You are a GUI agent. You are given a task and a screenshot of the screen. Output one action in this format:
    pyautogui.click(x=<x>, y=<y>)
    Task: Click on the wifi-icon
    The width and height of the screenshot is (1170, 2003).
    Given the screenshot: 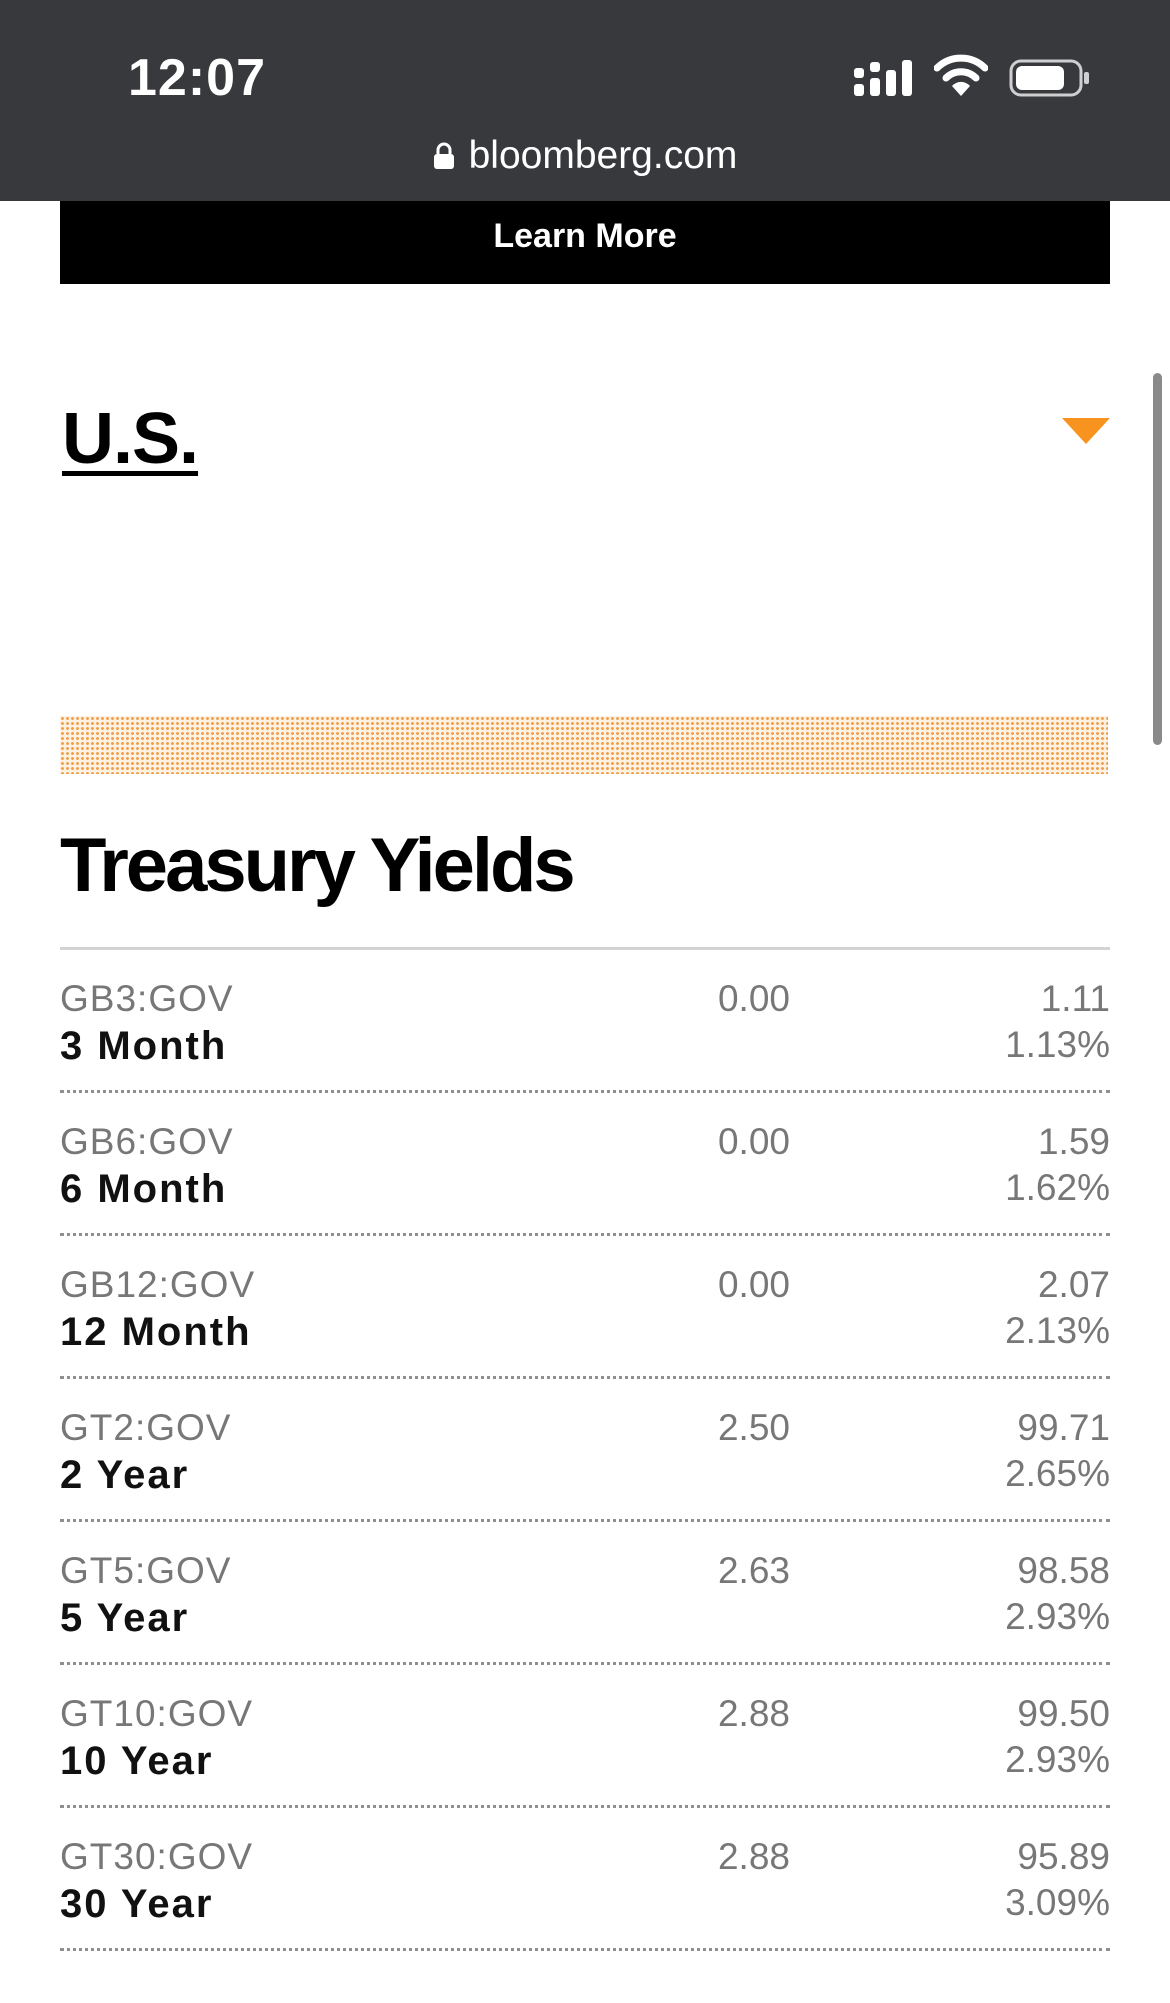 What is the action you would take?
    pyautogui.click(x=961, y=75)
    